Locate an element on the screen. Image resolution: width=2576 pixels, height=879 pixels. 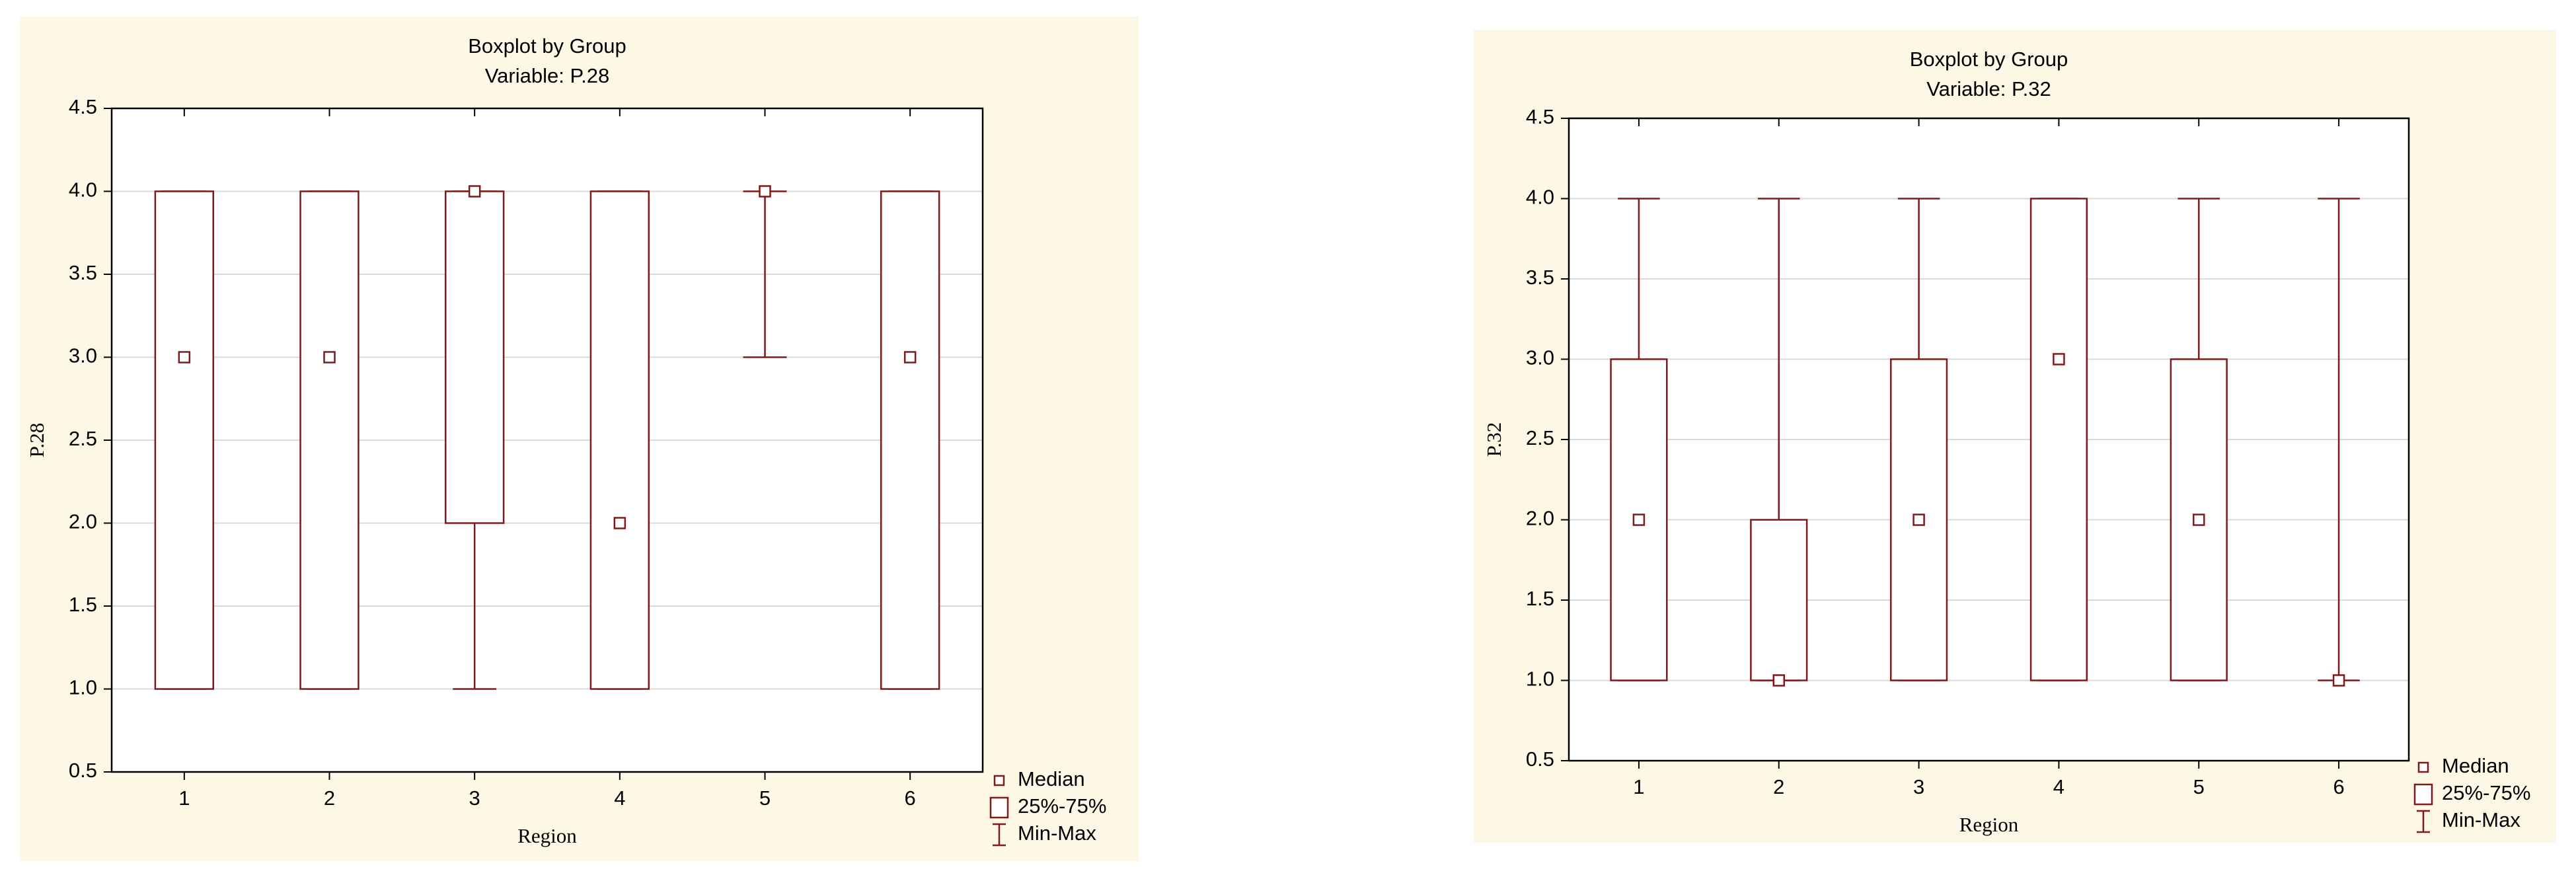
chart-subtitle: Variable: P.32 is located at coordinates (1989, 88).